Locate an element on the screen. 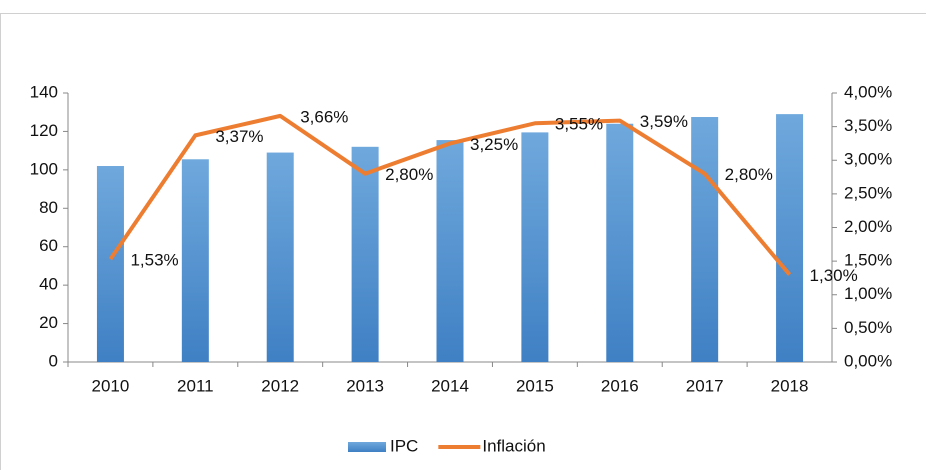 This screenshot has width=926, height=470. x-tick-label: 2018 is located at coordinates (790, 385).